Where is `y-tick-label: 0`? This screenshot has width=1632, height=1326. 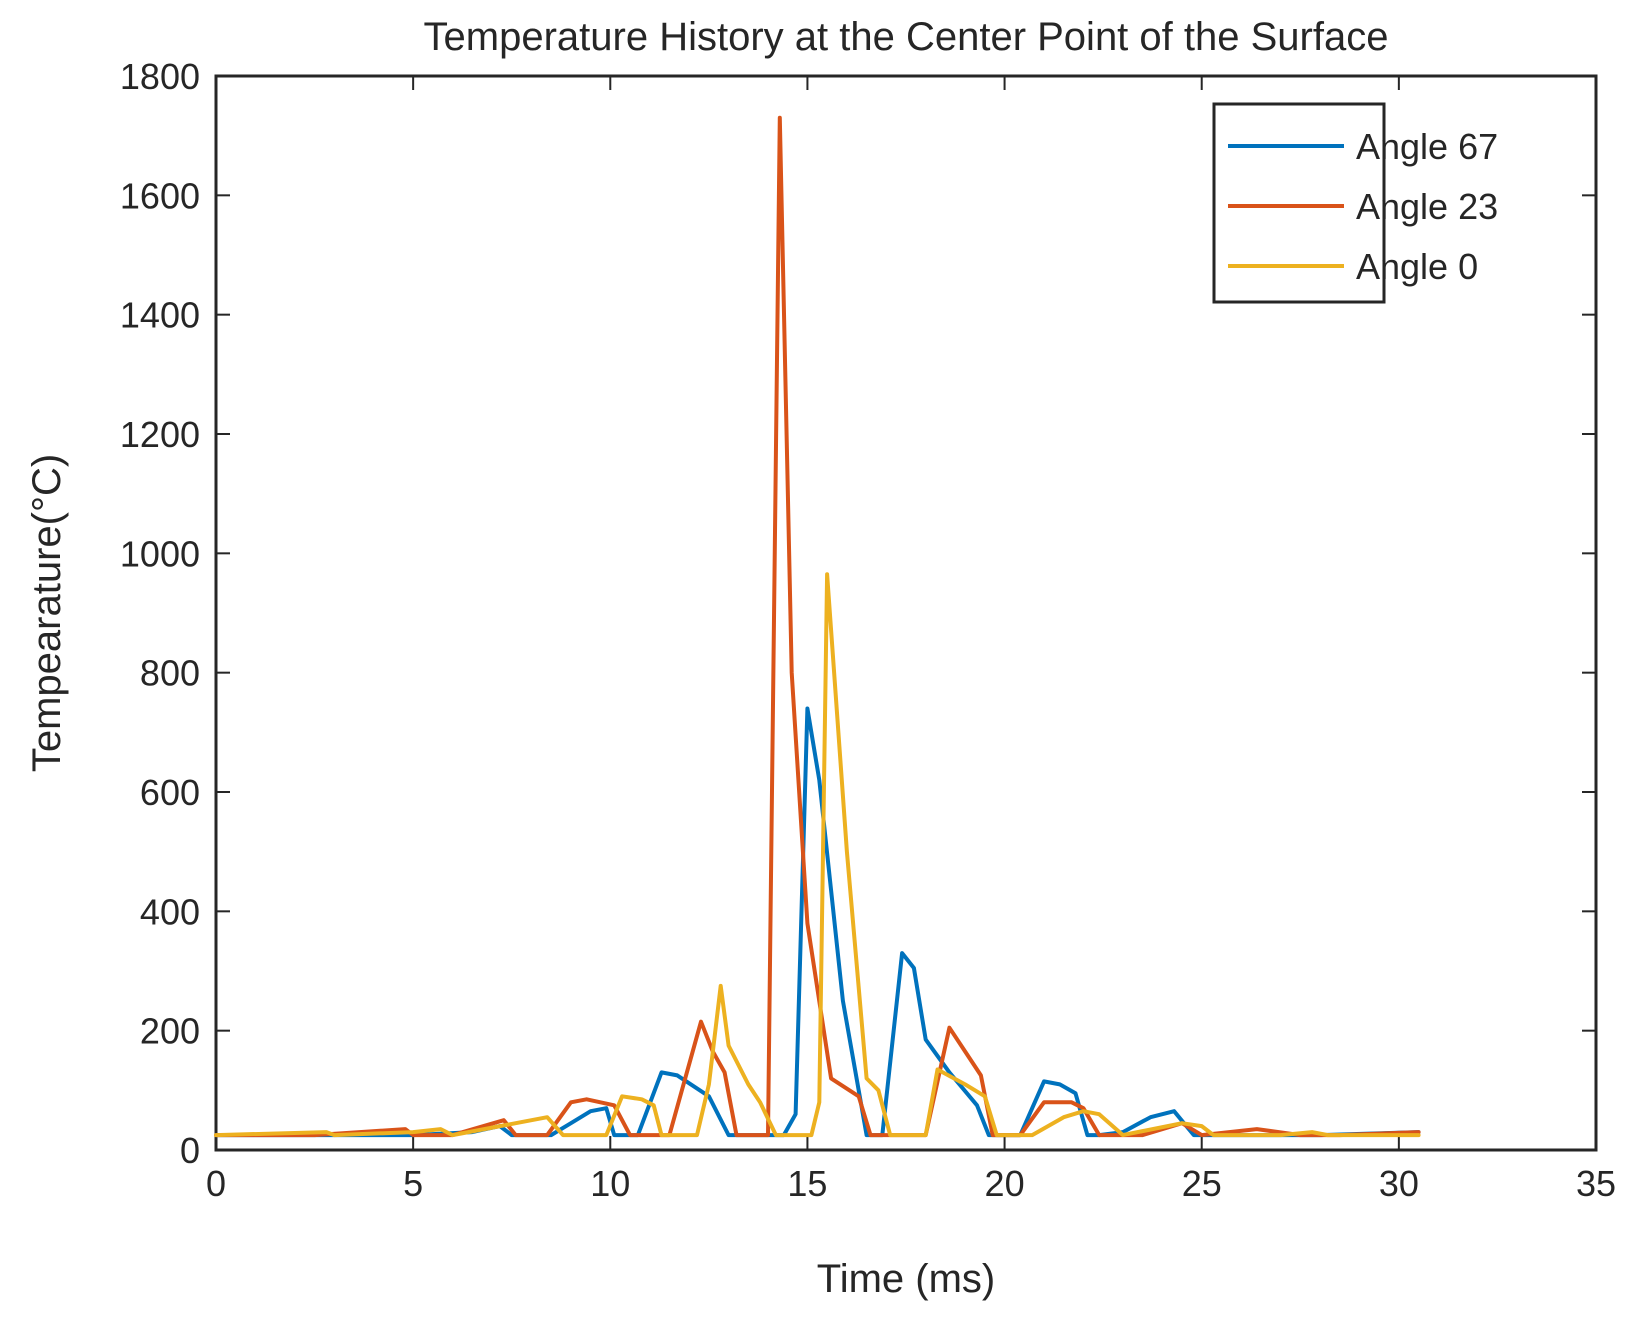
y-tick-label: 0 is located at coordinates (190, 1150).